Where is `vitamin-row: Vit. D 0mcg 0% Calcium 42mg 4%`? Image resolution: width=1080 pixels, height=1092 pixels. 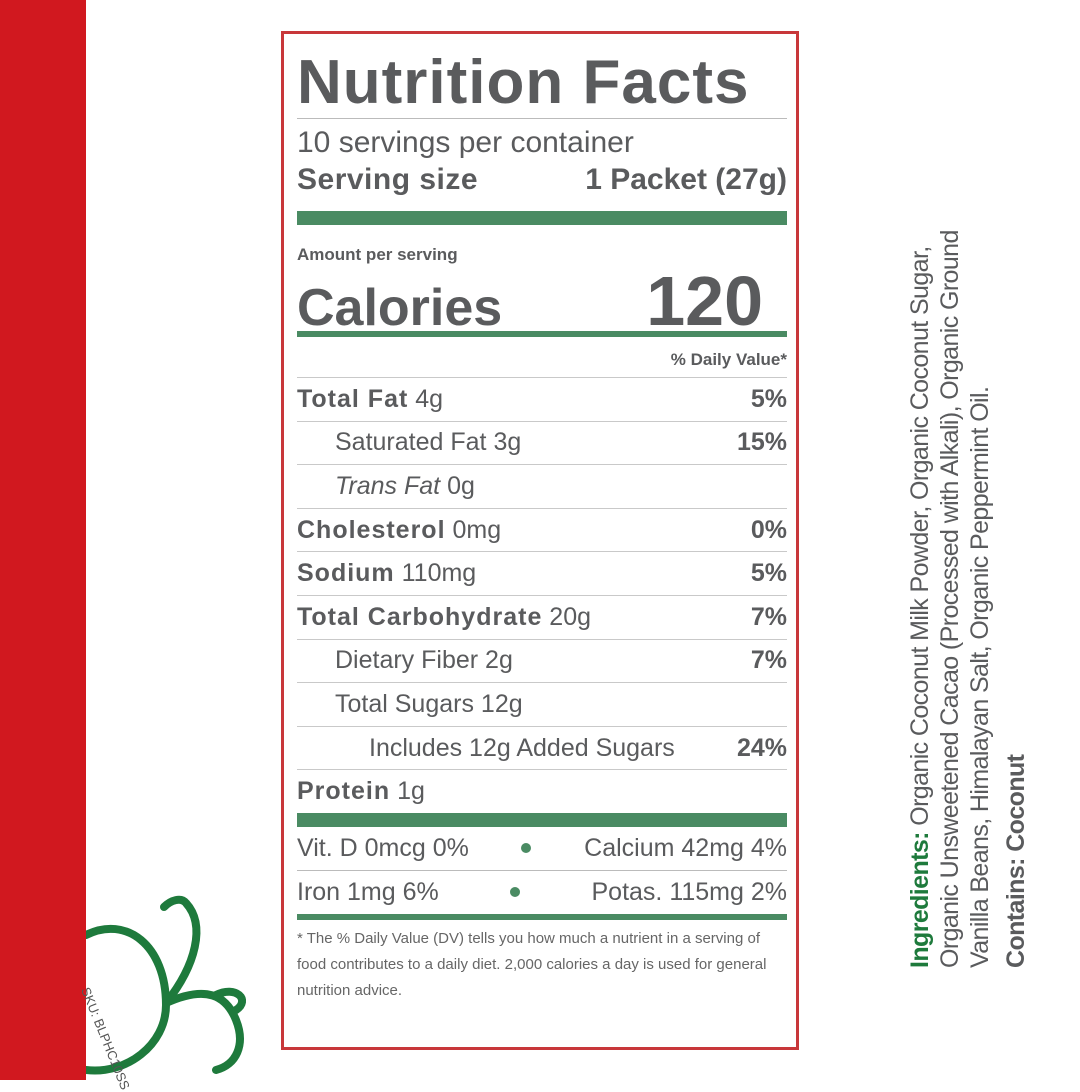
vitamin-row: Vit. D 0mcg 0% Calcium 42mg 4% is located at coordinates (542, 848).